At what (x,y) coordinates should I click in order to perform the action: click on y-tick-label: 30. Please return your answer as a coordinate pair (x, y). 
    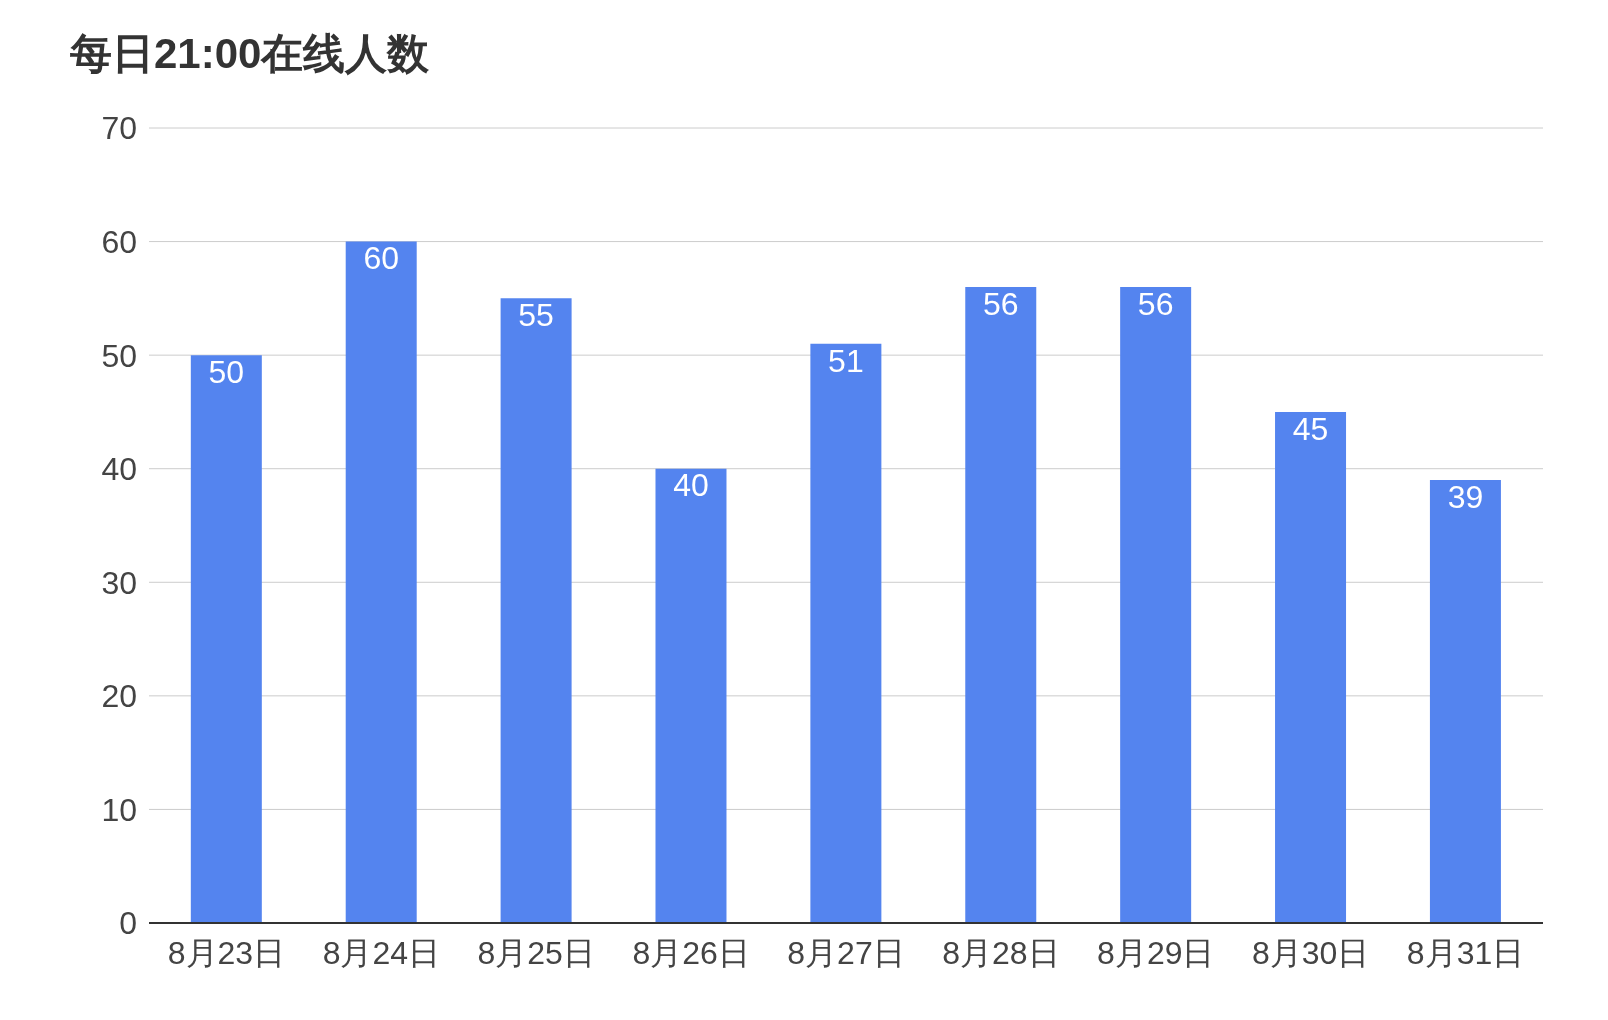
    Looking at the image, I should click on (119, 582).